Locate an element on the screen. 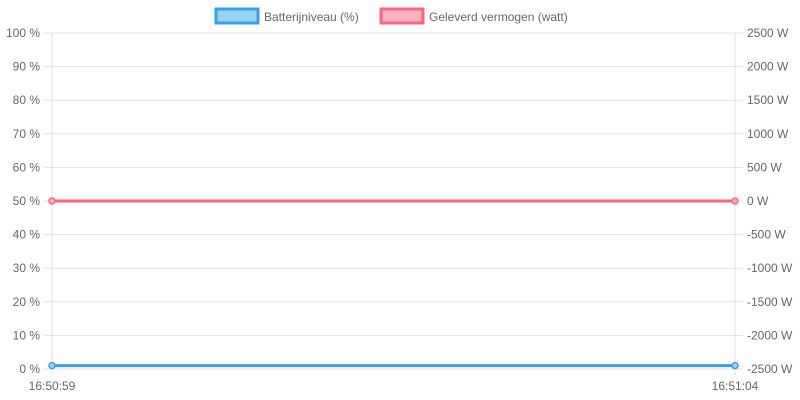  y-right-tick-label: -2000 W is located at coordinates (770, 335).